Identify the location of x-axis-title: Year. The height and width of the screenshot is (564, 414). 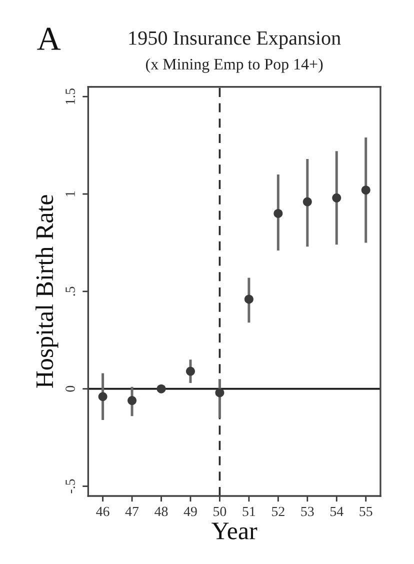
(235, 531).